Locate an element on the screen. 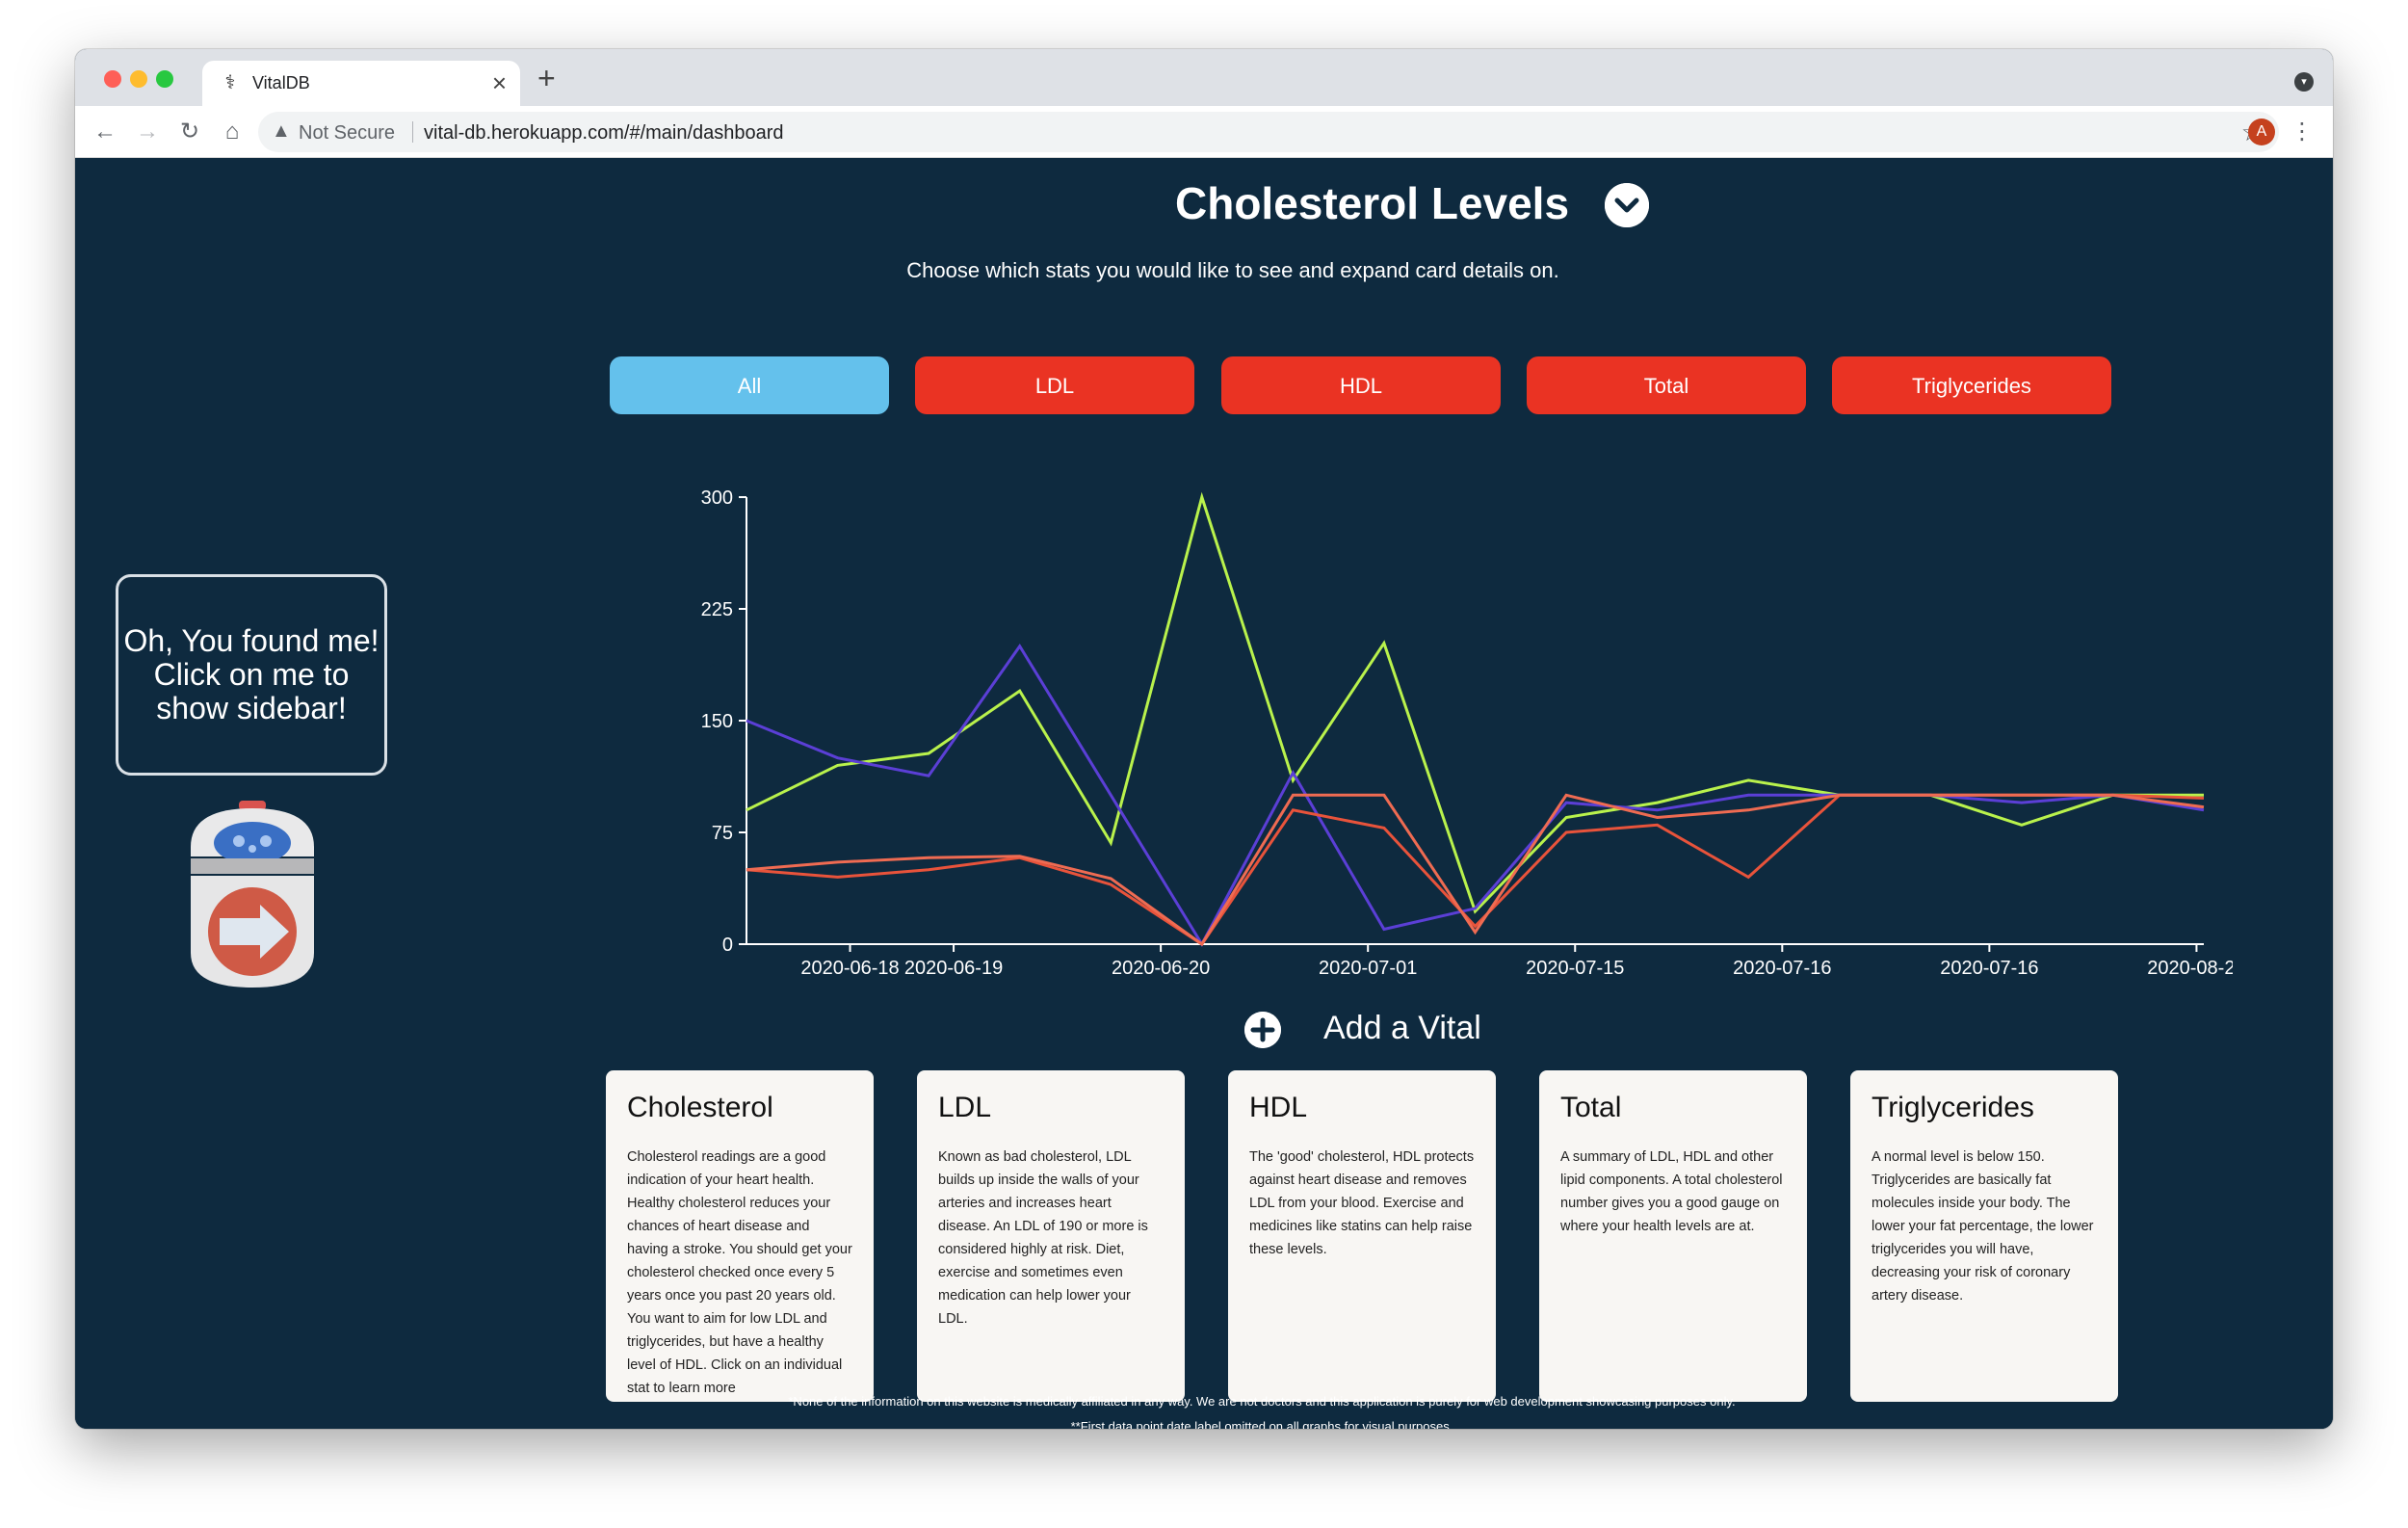  card-title: Total is located at coordinates (1591, 1107).